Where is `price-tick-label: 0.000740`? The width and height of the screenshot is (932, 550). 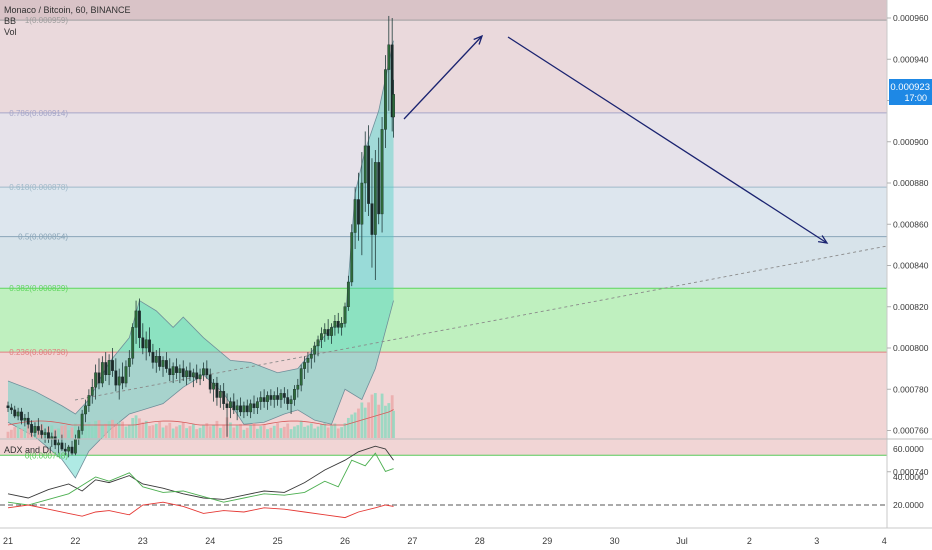 price-tick-label: 0.000740 is located at coordinates (911, 472).